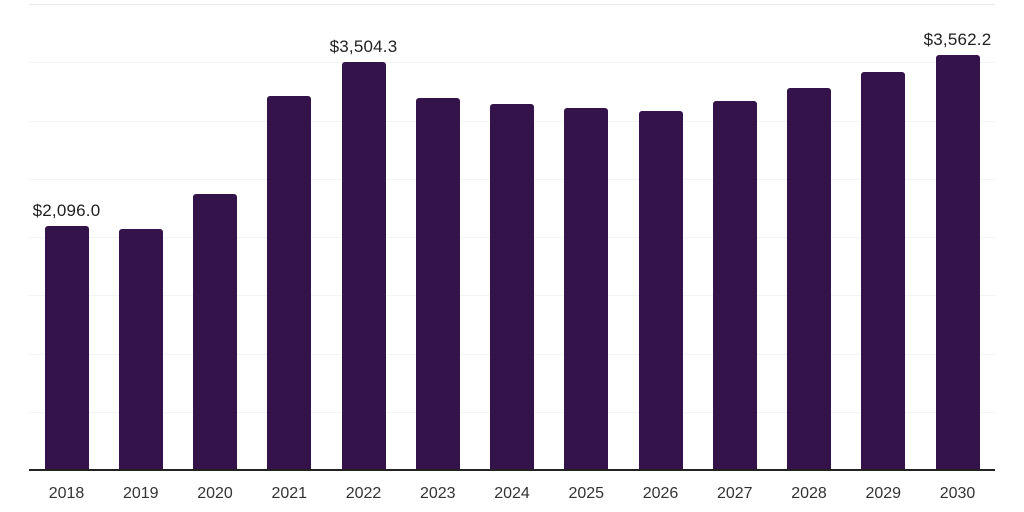 Image resolution: width=1024 pixels, height=512 pixels. What do you see at coordinates (957, 262) in the screenshot?
I see `bar-2030` at bounding box center [957, 262].